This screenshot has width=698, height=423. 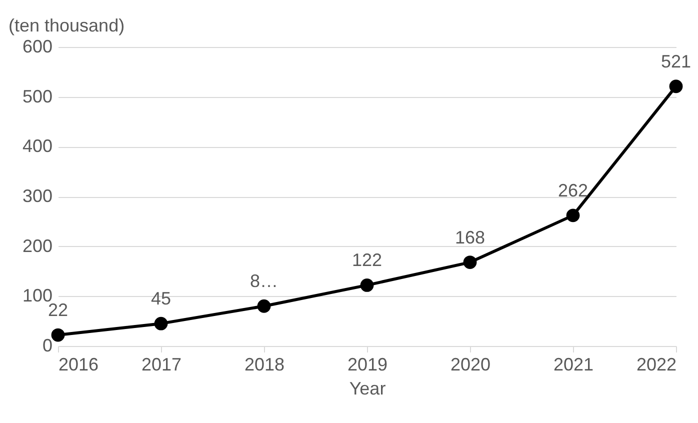 What do you see at coordinates (78, 364) in the screenshot?
I see `x-tick-label: 2016` at bounding box center [78, 364].